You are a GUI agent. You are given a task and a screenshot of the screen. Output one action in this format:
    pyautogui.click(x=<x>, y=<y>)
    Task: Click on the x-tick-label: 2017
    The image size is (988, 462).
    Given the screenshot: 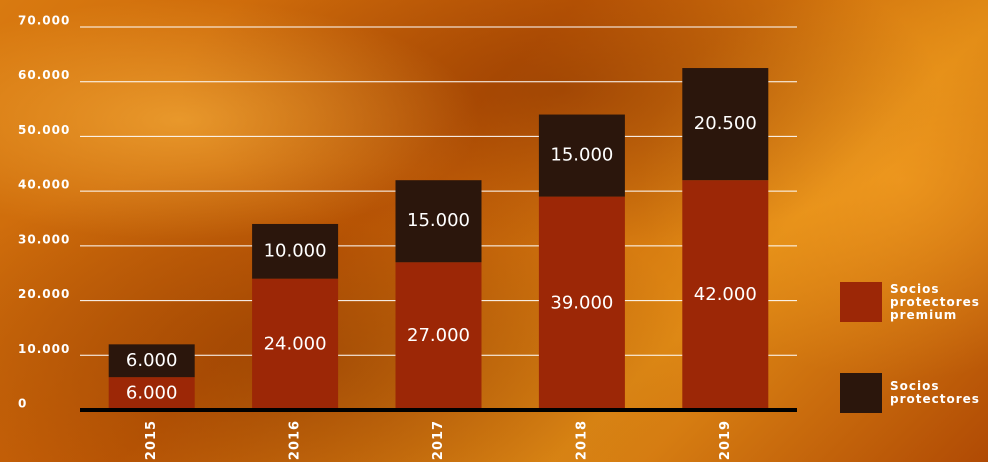 What is the action you would take?
    pyautogui.click(x=438, y=440)
    